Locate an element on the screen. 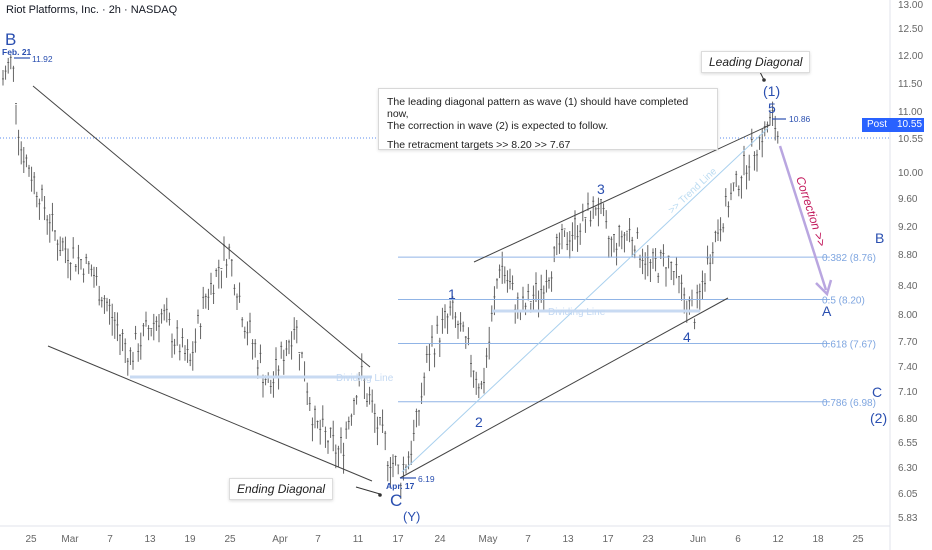  wave-label-a: A is located at coordinates (827, 311).